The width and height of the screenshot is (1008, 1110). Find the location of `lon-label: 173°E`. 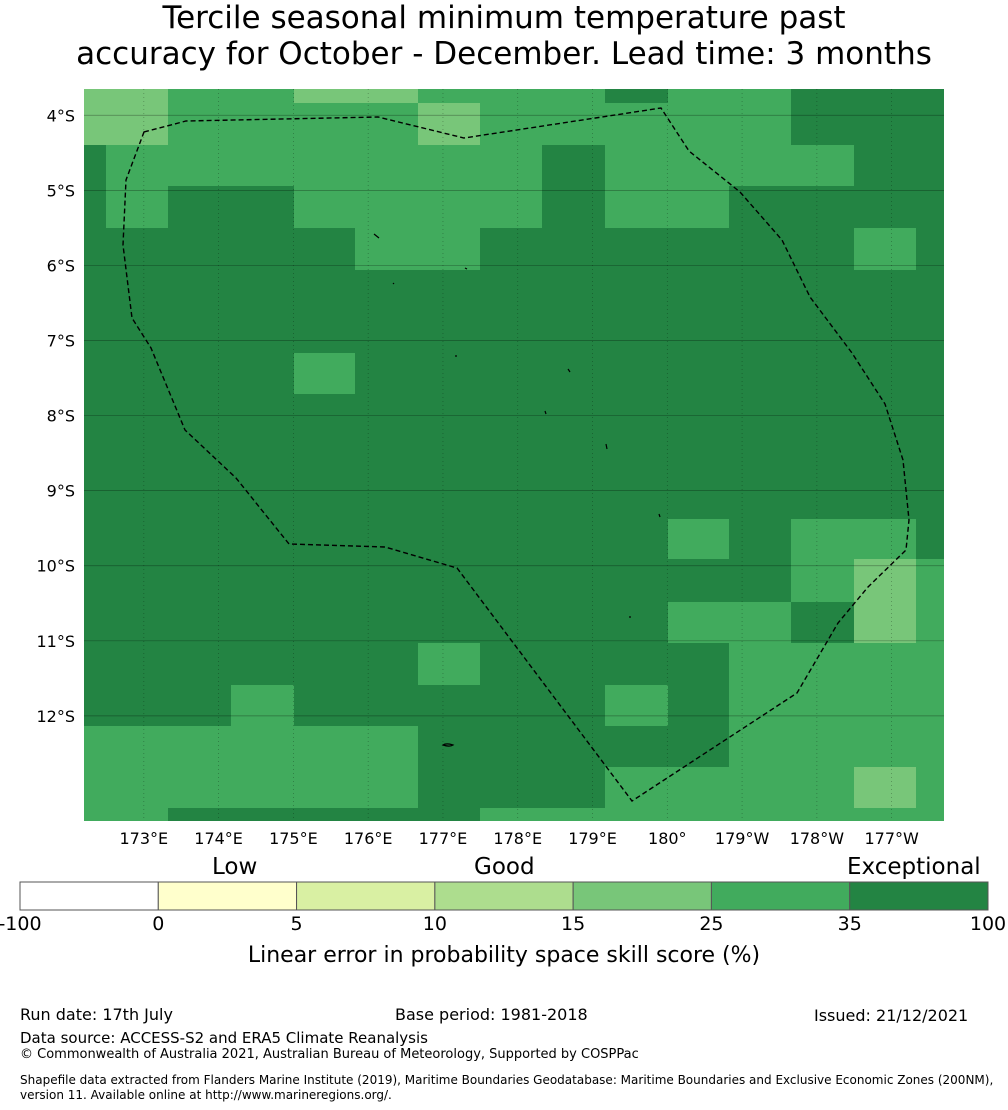

lon-label: 173°E is located at coordinates (143, 838).